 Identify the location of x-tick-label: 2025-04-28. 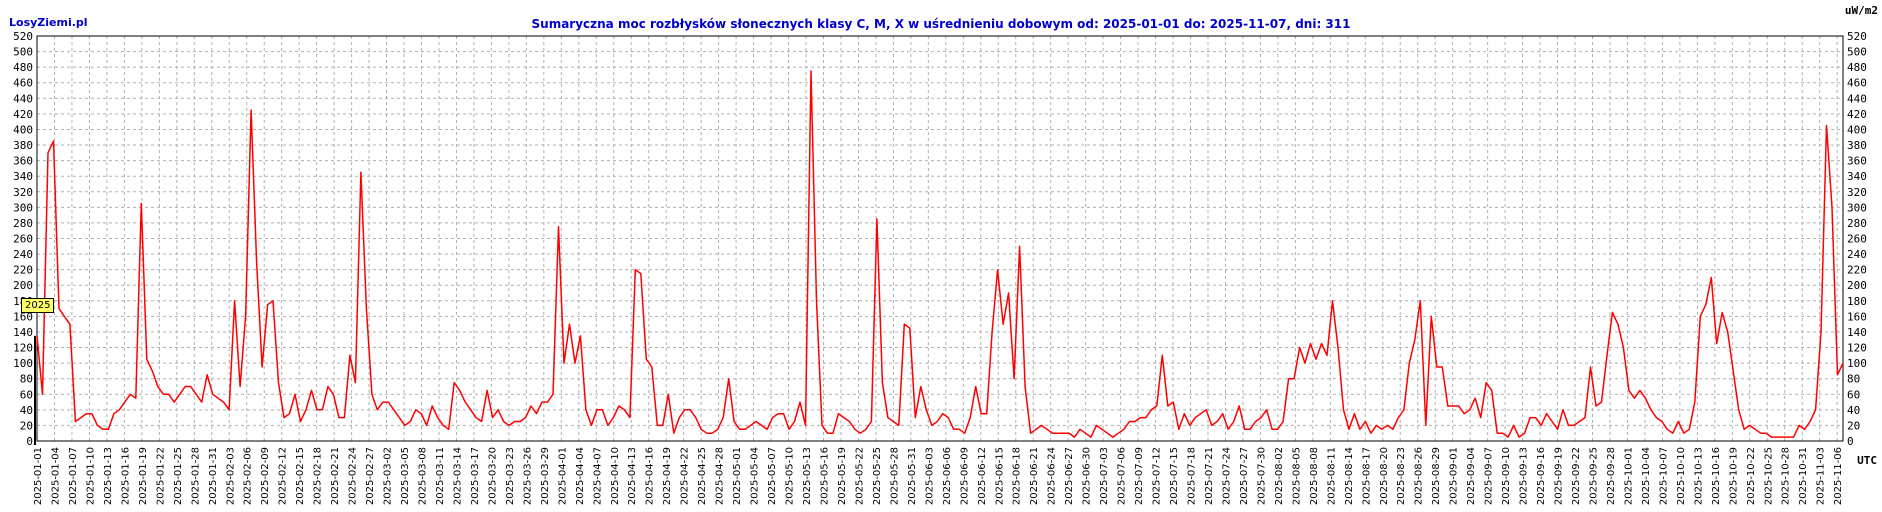
(720, 476).